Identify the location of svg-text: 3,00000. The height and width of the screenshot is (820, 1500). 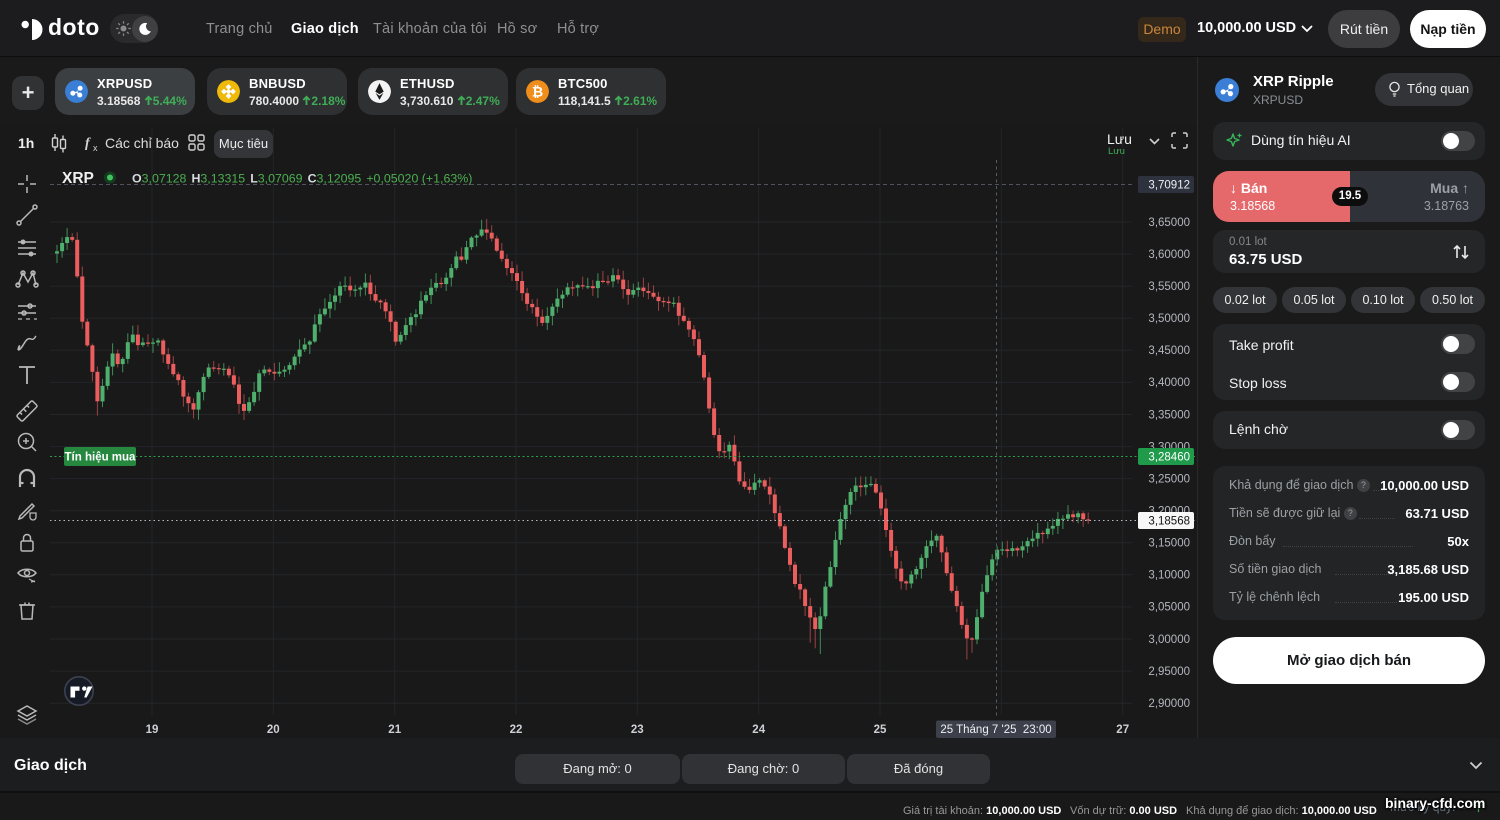
(1169, 640).